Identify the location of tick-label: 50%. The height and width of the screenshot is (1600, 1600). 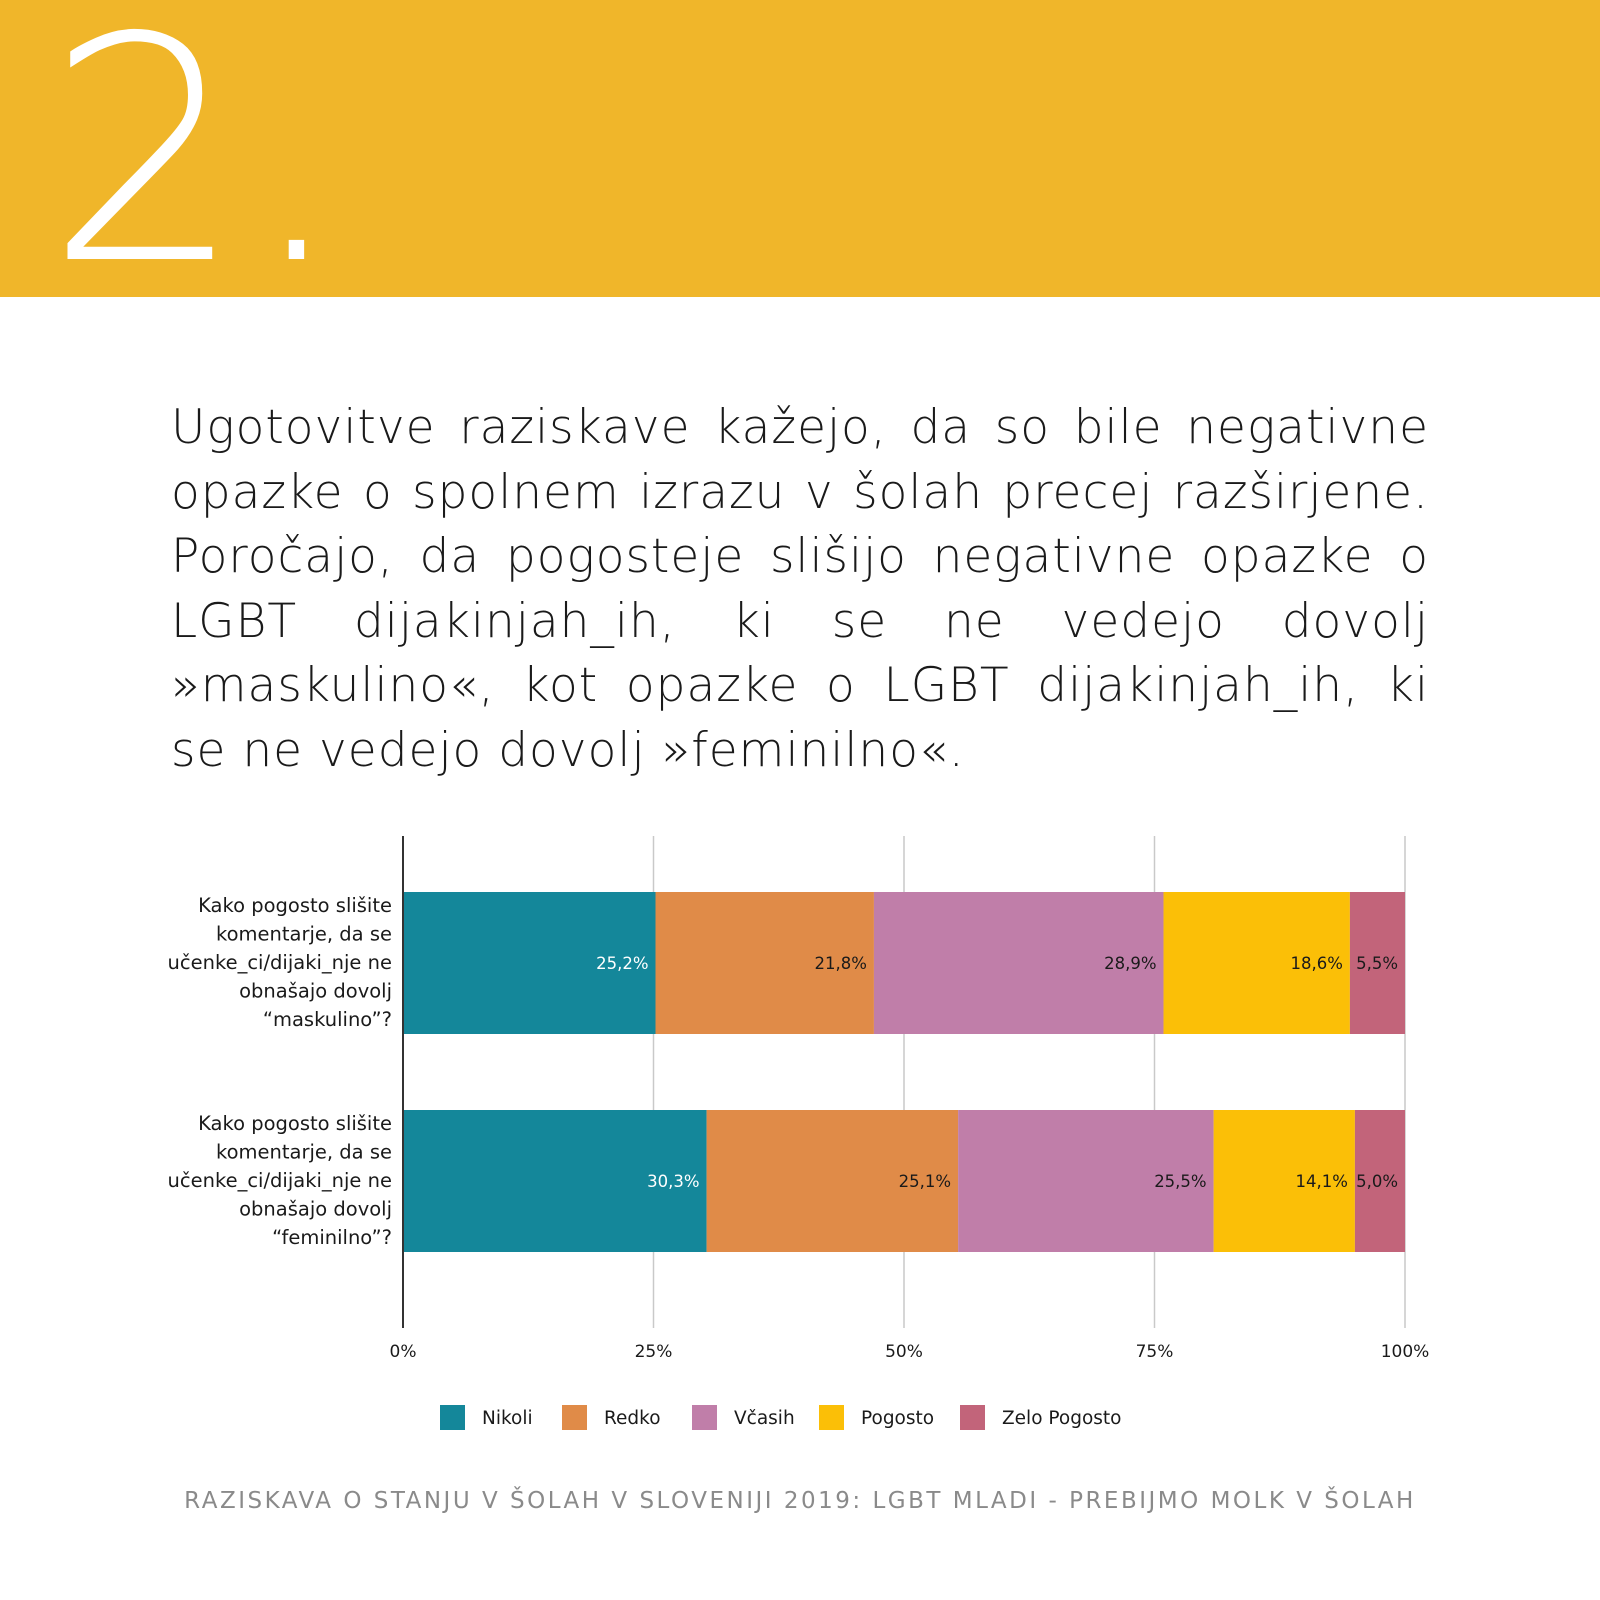
(904, 1352).